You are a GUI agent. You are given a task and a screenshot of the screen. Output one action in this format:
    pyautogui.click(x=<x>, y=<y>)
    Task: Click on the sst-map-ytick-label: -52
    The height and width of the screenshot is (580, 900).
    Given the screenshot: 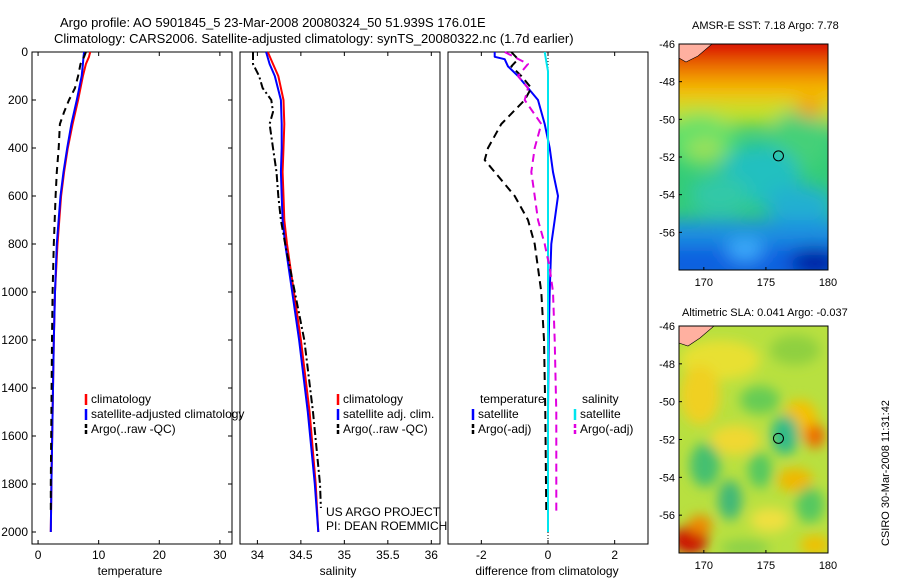 What is the action you would take?
    pyautogui.click(x=667, y=158)
    